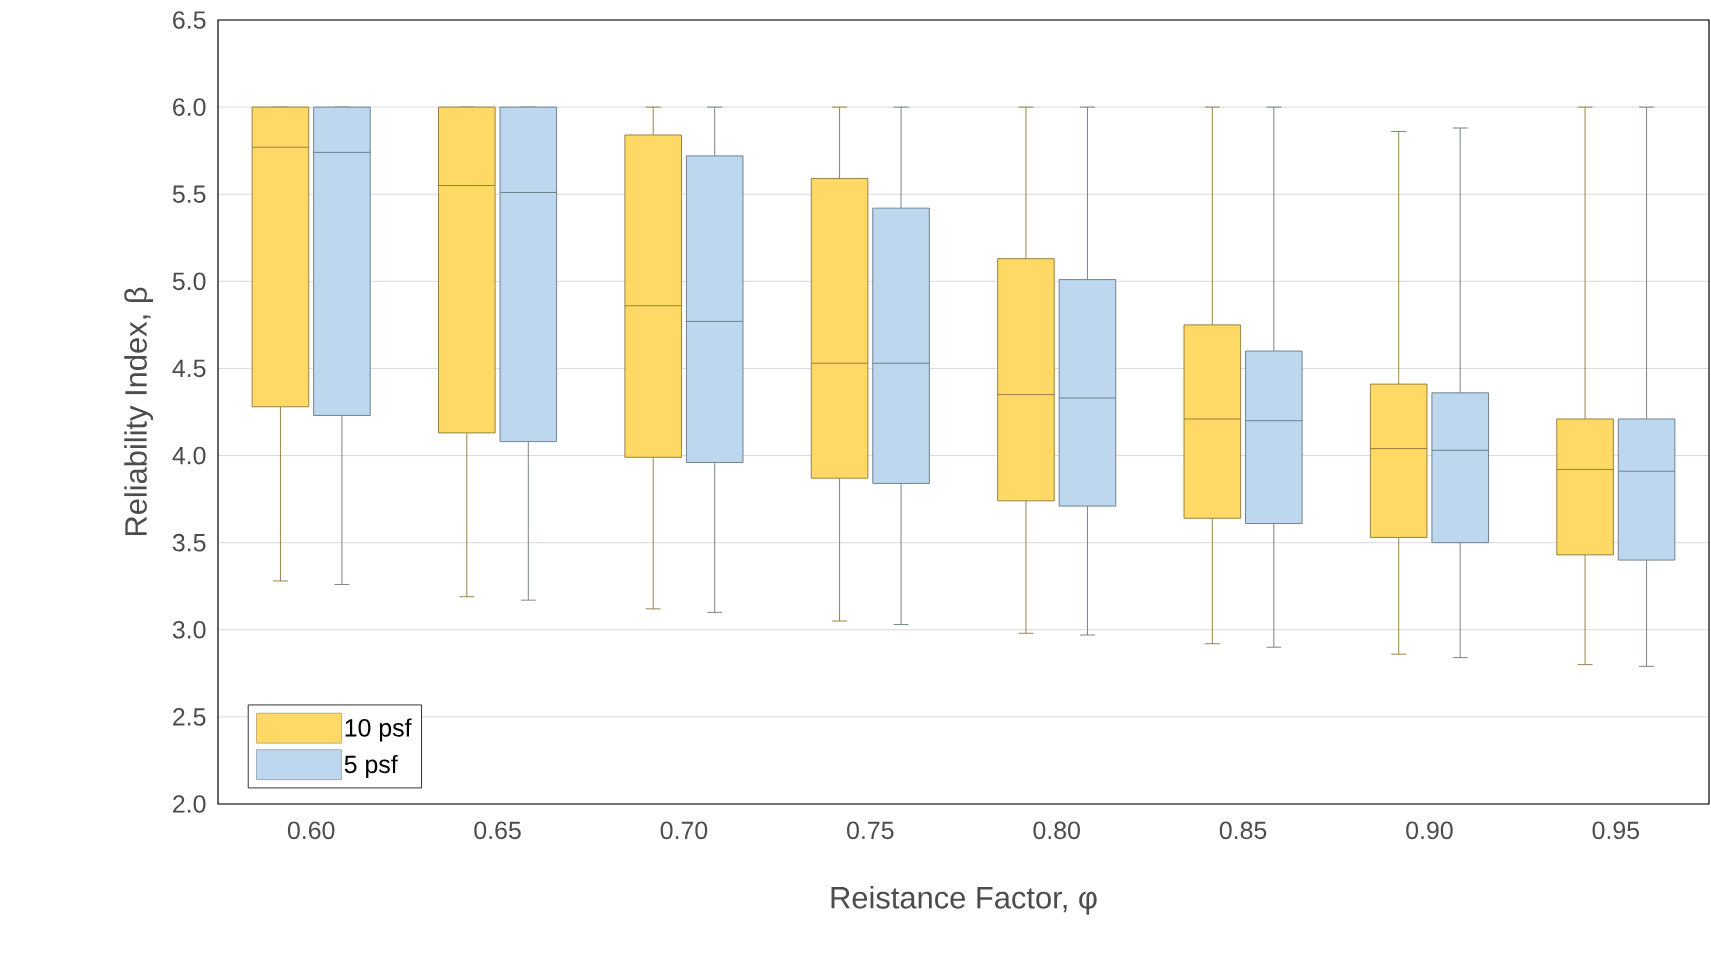 This screenshot has height=973, width=1711. Describe the element at coordinates (311, 830) in the screenshot. I see `x-tick-label: 0.60` at that location.